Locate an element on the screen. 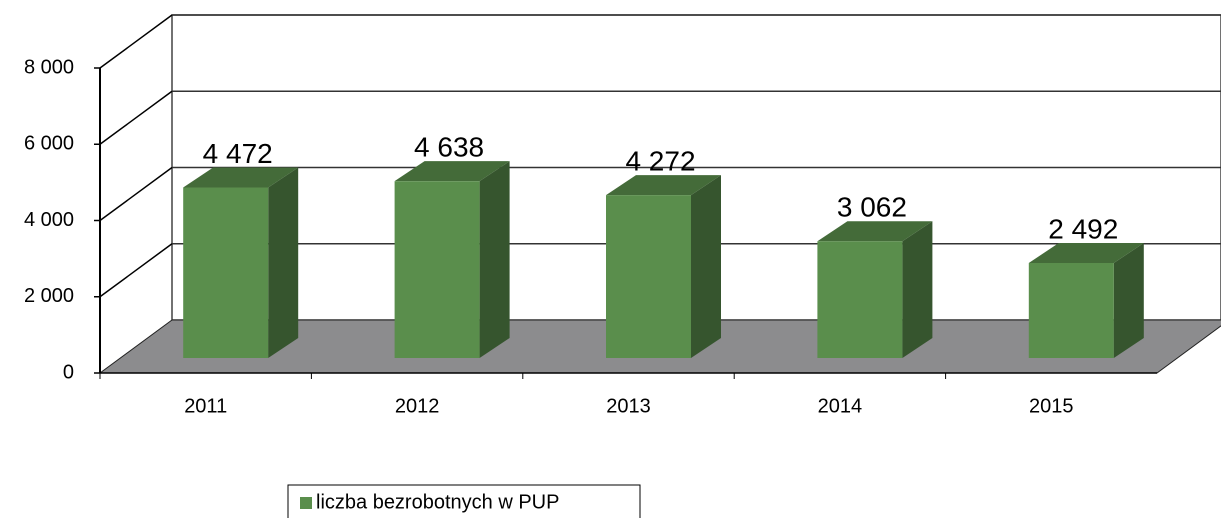 This screenshot has height=518, width=1221. y-tick-label: 6 000 is located at coordinates (49, 144).